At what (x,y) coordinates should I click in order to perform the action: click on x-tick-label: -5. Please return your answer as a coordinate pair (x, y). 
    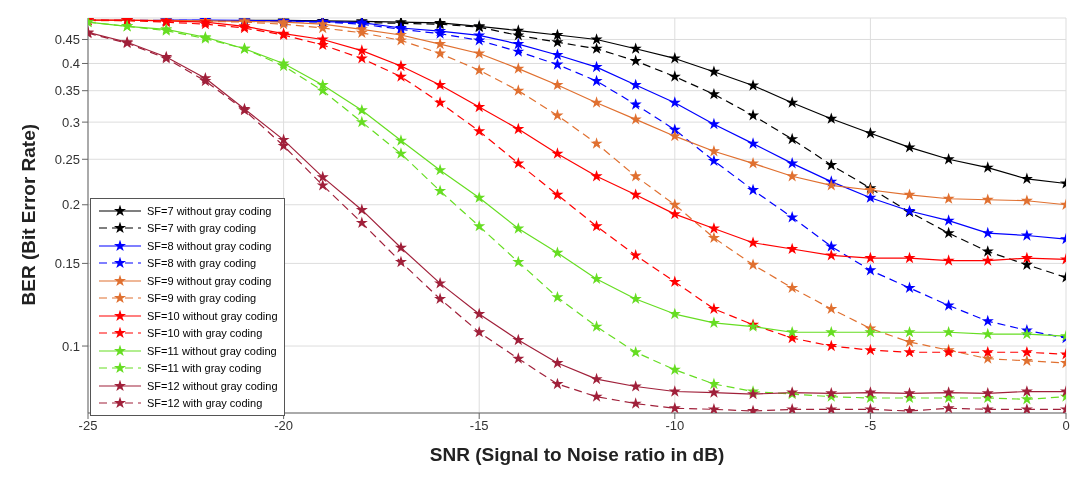
    Looking at the image, I should click on (870, 426).